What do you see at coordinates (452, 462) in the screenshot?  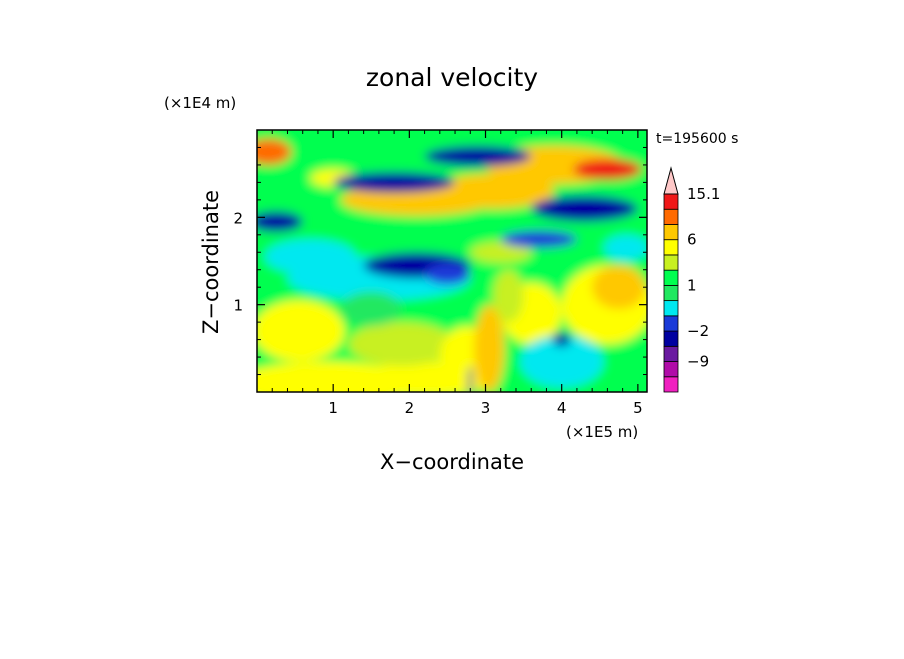 I see `x-axis-title: X−coordinate` at bounding box center [452, 462].